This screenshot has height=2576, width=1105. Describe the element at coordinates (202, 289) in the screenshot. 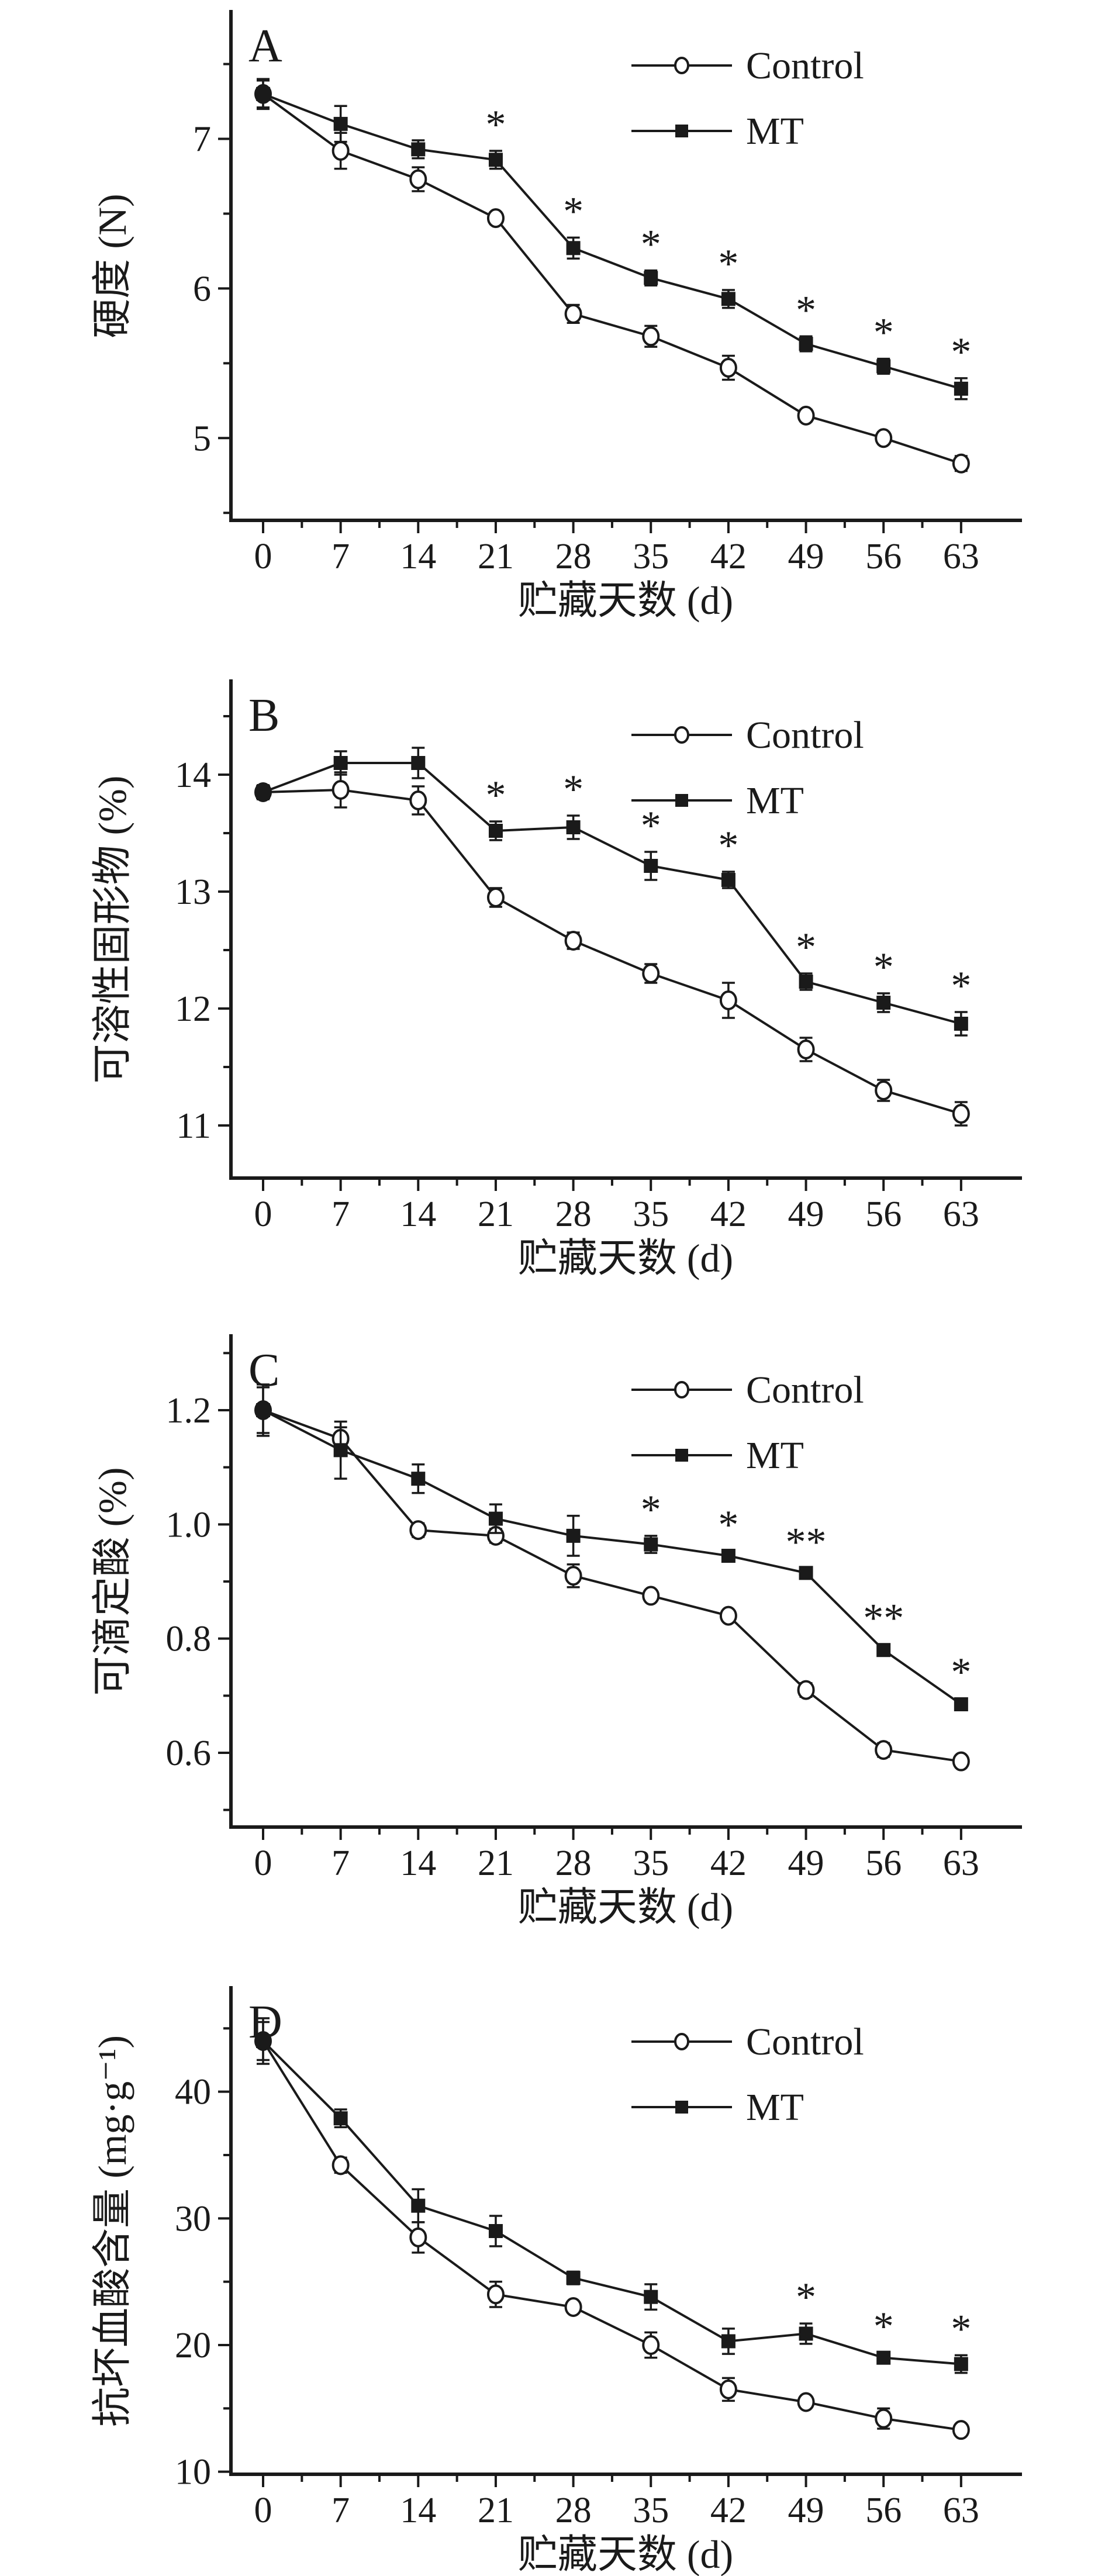

I see `y-tick-label: 6` at that location.